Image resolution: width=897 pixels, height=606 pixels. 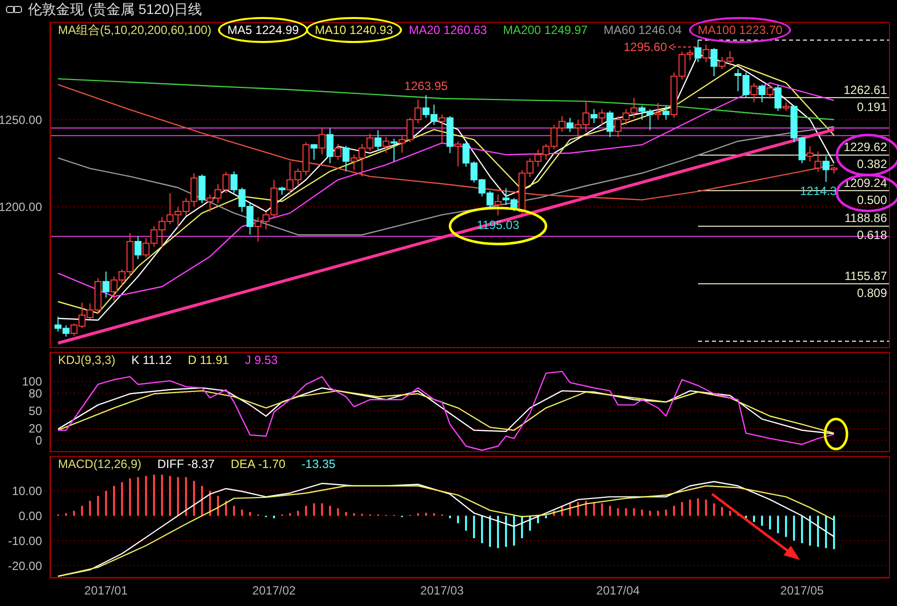 I want to click on series-label: K 11.12, so click(x=151, y=360).